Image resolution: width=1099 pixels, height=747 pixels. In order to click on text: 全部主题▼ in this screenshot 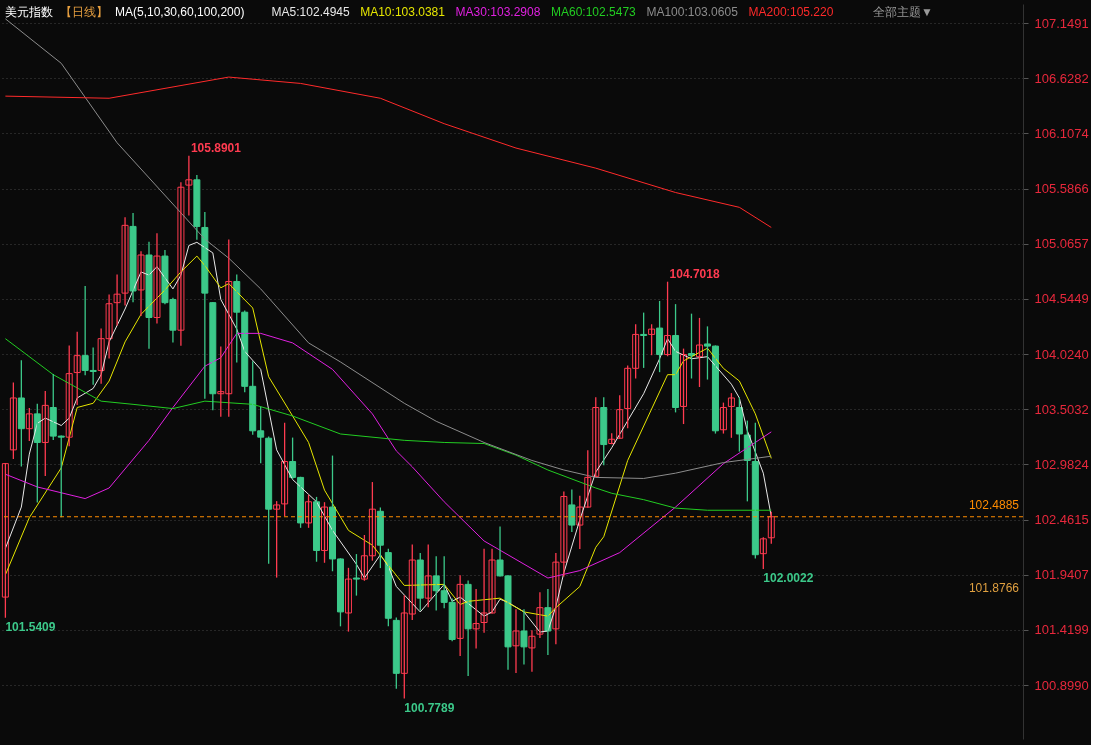, I will do `click(903, 12)`.